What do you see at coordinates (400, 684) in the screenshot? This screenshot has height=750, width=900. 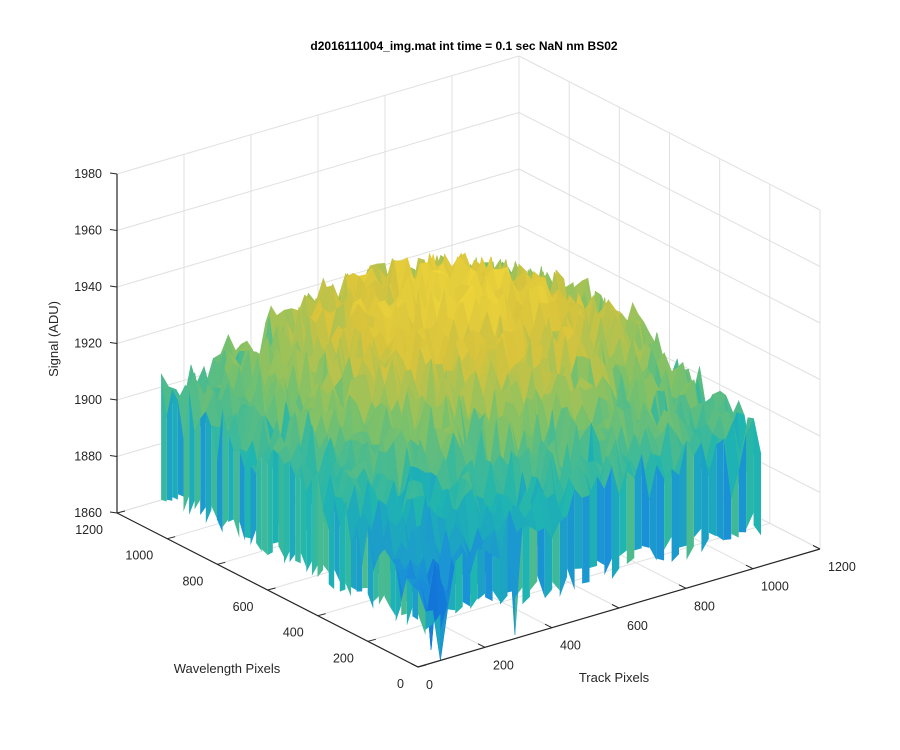 I see `y-tick-label: 0` at bounding box center [400, 684].